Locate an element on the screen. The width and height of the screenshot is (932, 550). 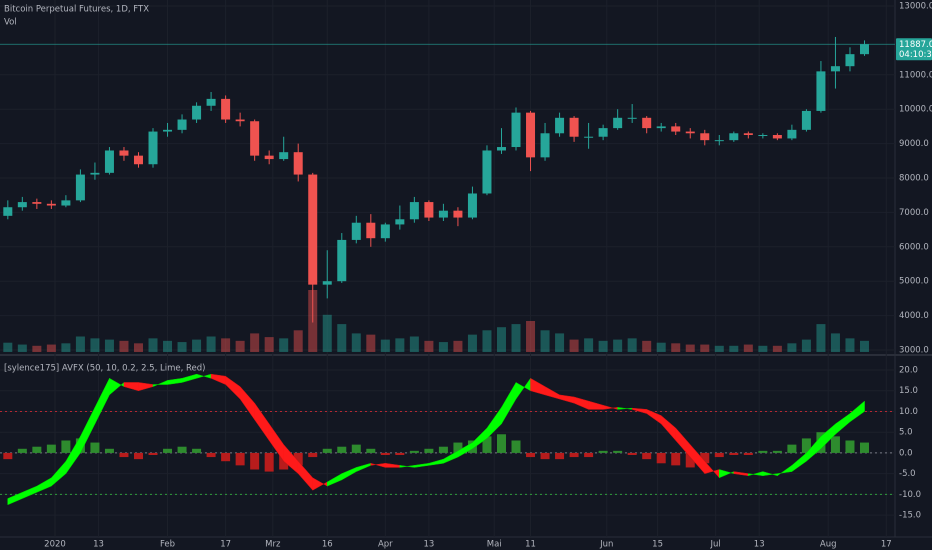
y-tick-label: 4000.0 is located at coordinates (914, 316).